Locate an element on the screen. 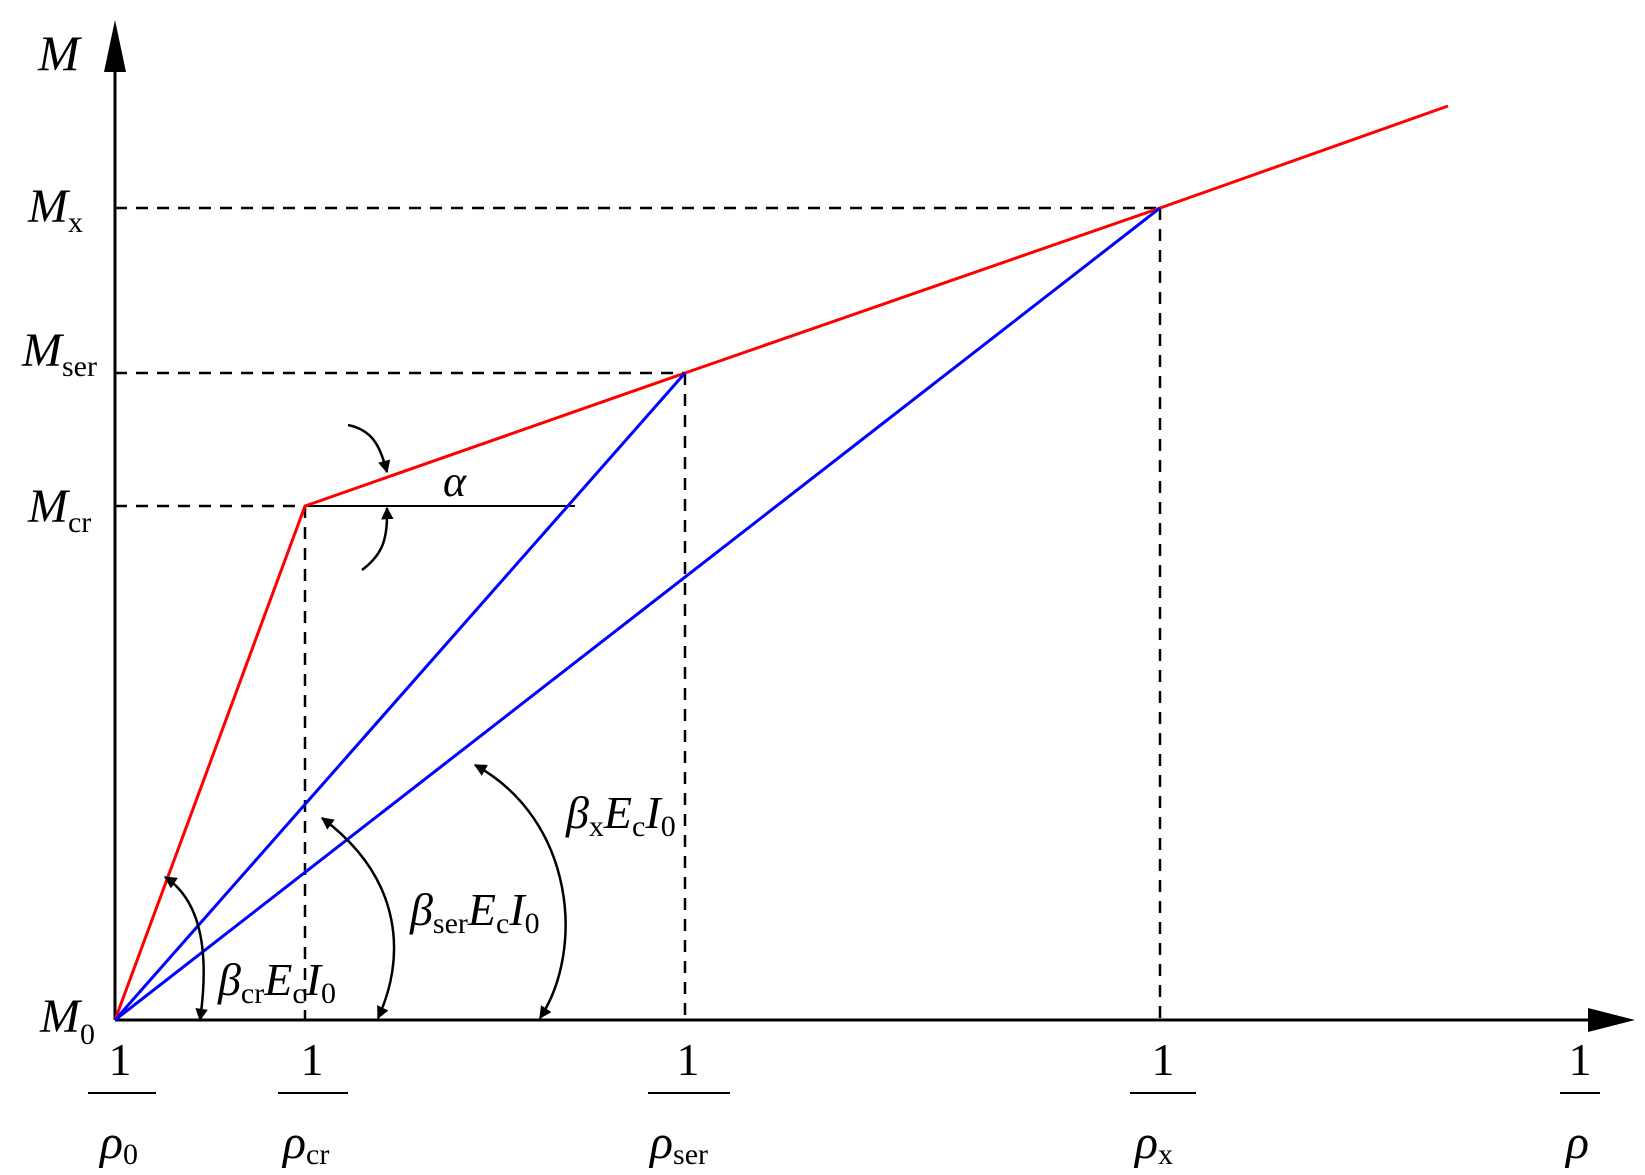 The image size is (1645, 1175). x-tick-rhocr: 1 ρcr is located at coordinates (313, 1102).